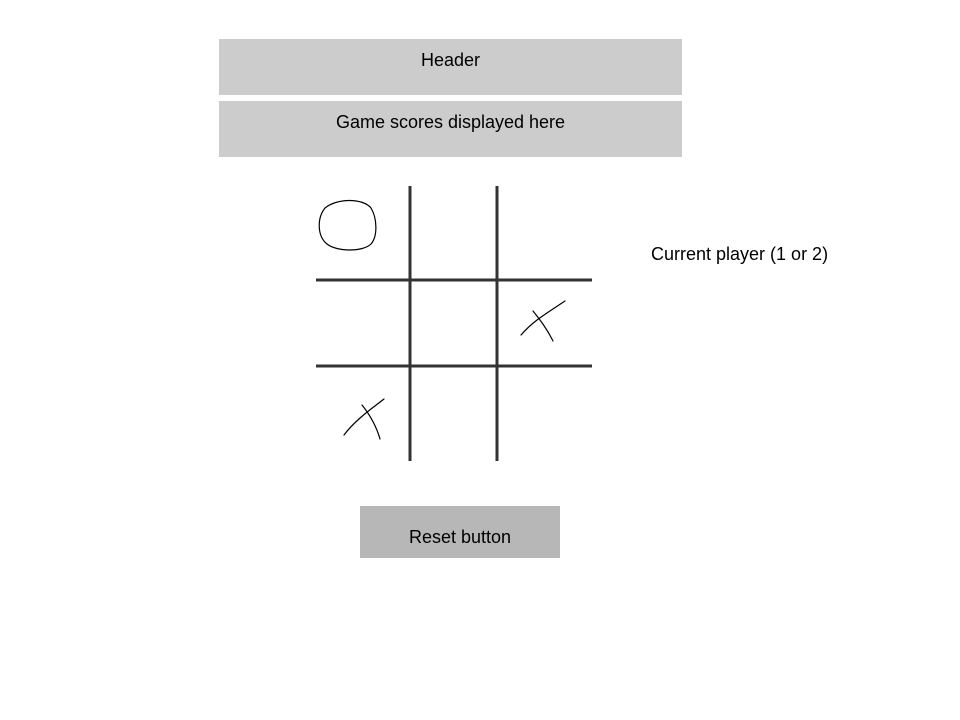 This screenshot has width=960, height=720. I want to click on header-bar: Header, so click(450, 67).